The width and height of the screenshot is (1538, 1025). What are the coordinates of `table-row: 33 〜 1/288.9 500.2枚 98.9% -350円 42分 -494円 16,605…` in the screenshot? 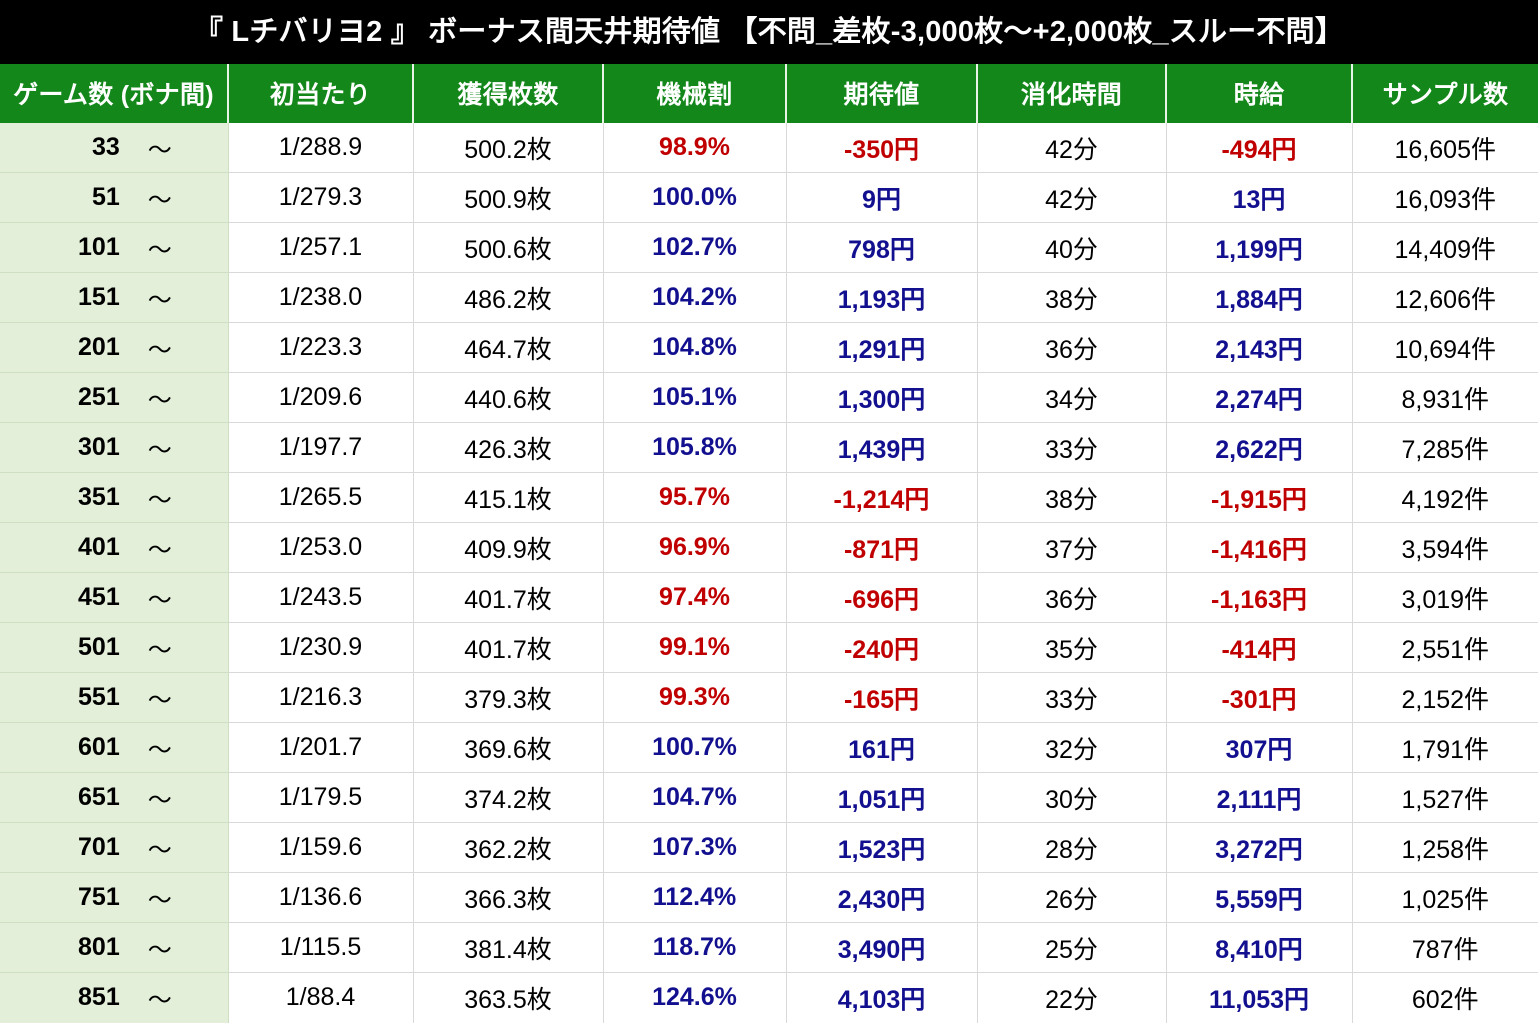 It's located at (769, 147).